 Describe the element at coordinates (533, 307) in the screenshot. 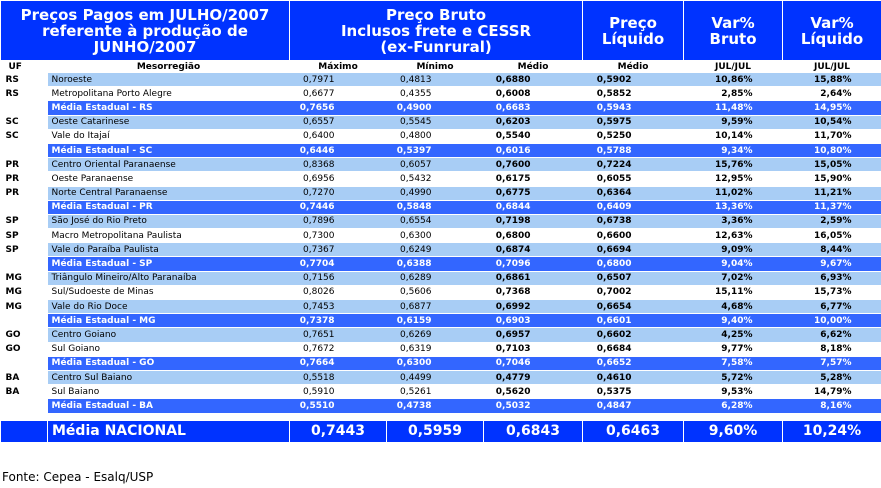

I see `med-cell: 0,6992` at that location.